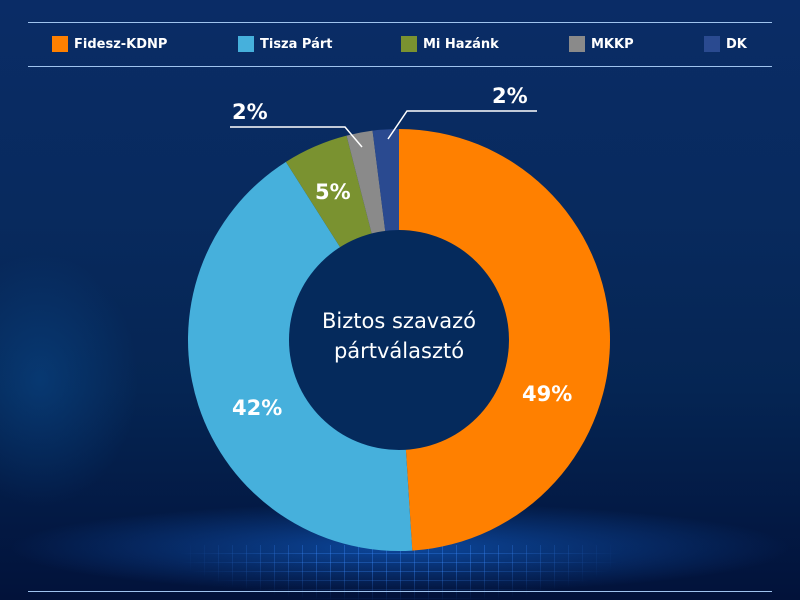 This screenshot has width=800, height=600. Describe the element at coordinates (257, 408) in the screenshot. I see `slice-label-tisza: 42%` at that location.